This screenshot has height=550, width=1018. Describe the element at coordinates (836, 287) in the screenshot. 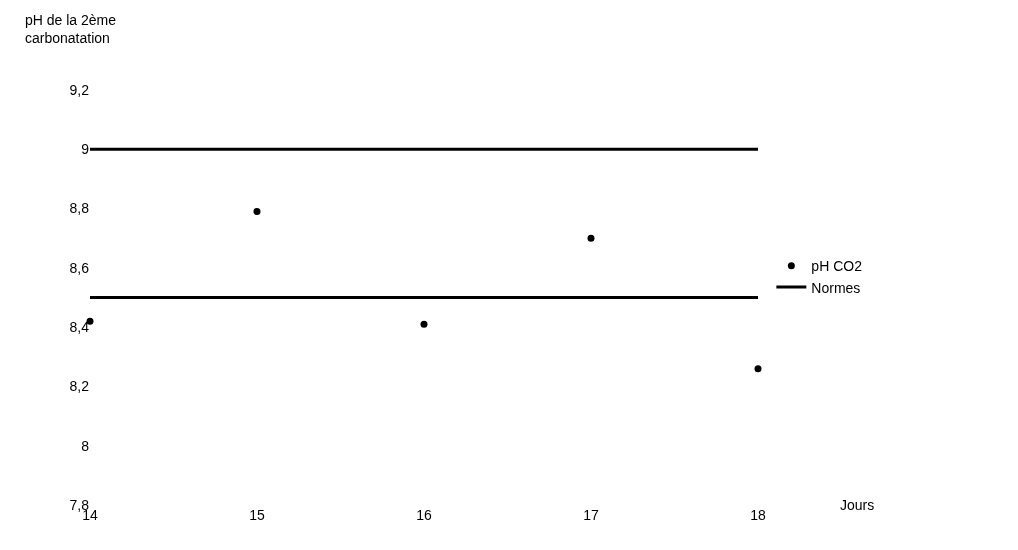

I see `legend-label: Normes` at that location.